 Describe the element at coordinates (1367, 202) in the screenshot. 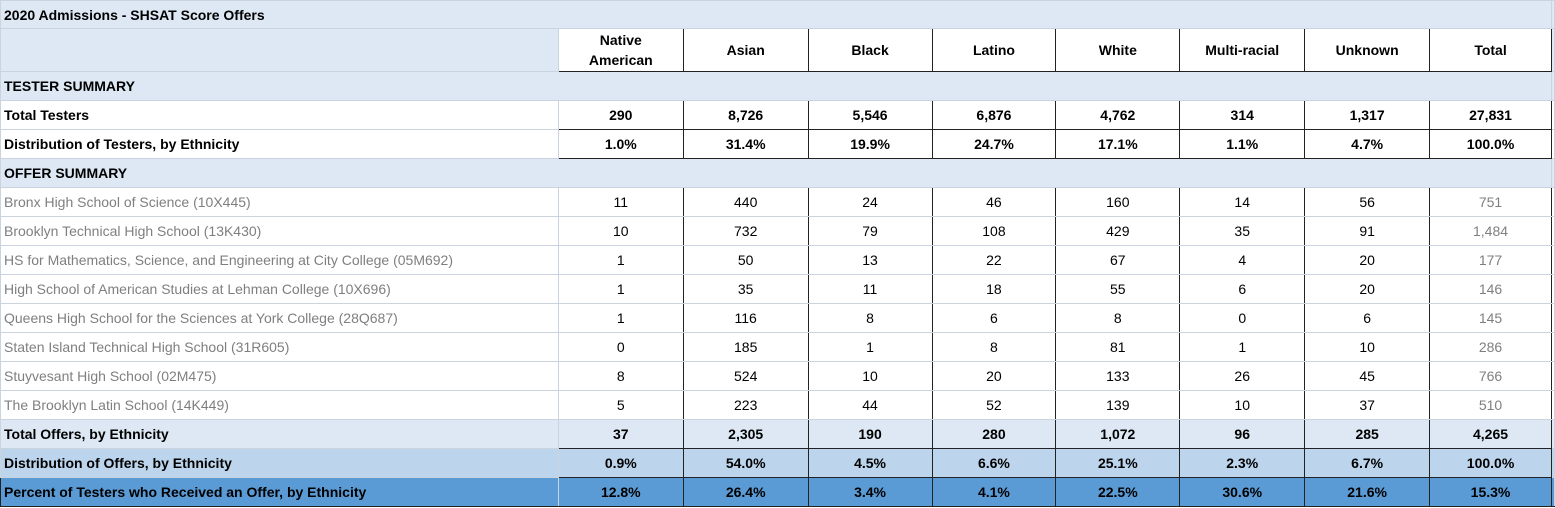

I see `value-cell: 56` at that location.